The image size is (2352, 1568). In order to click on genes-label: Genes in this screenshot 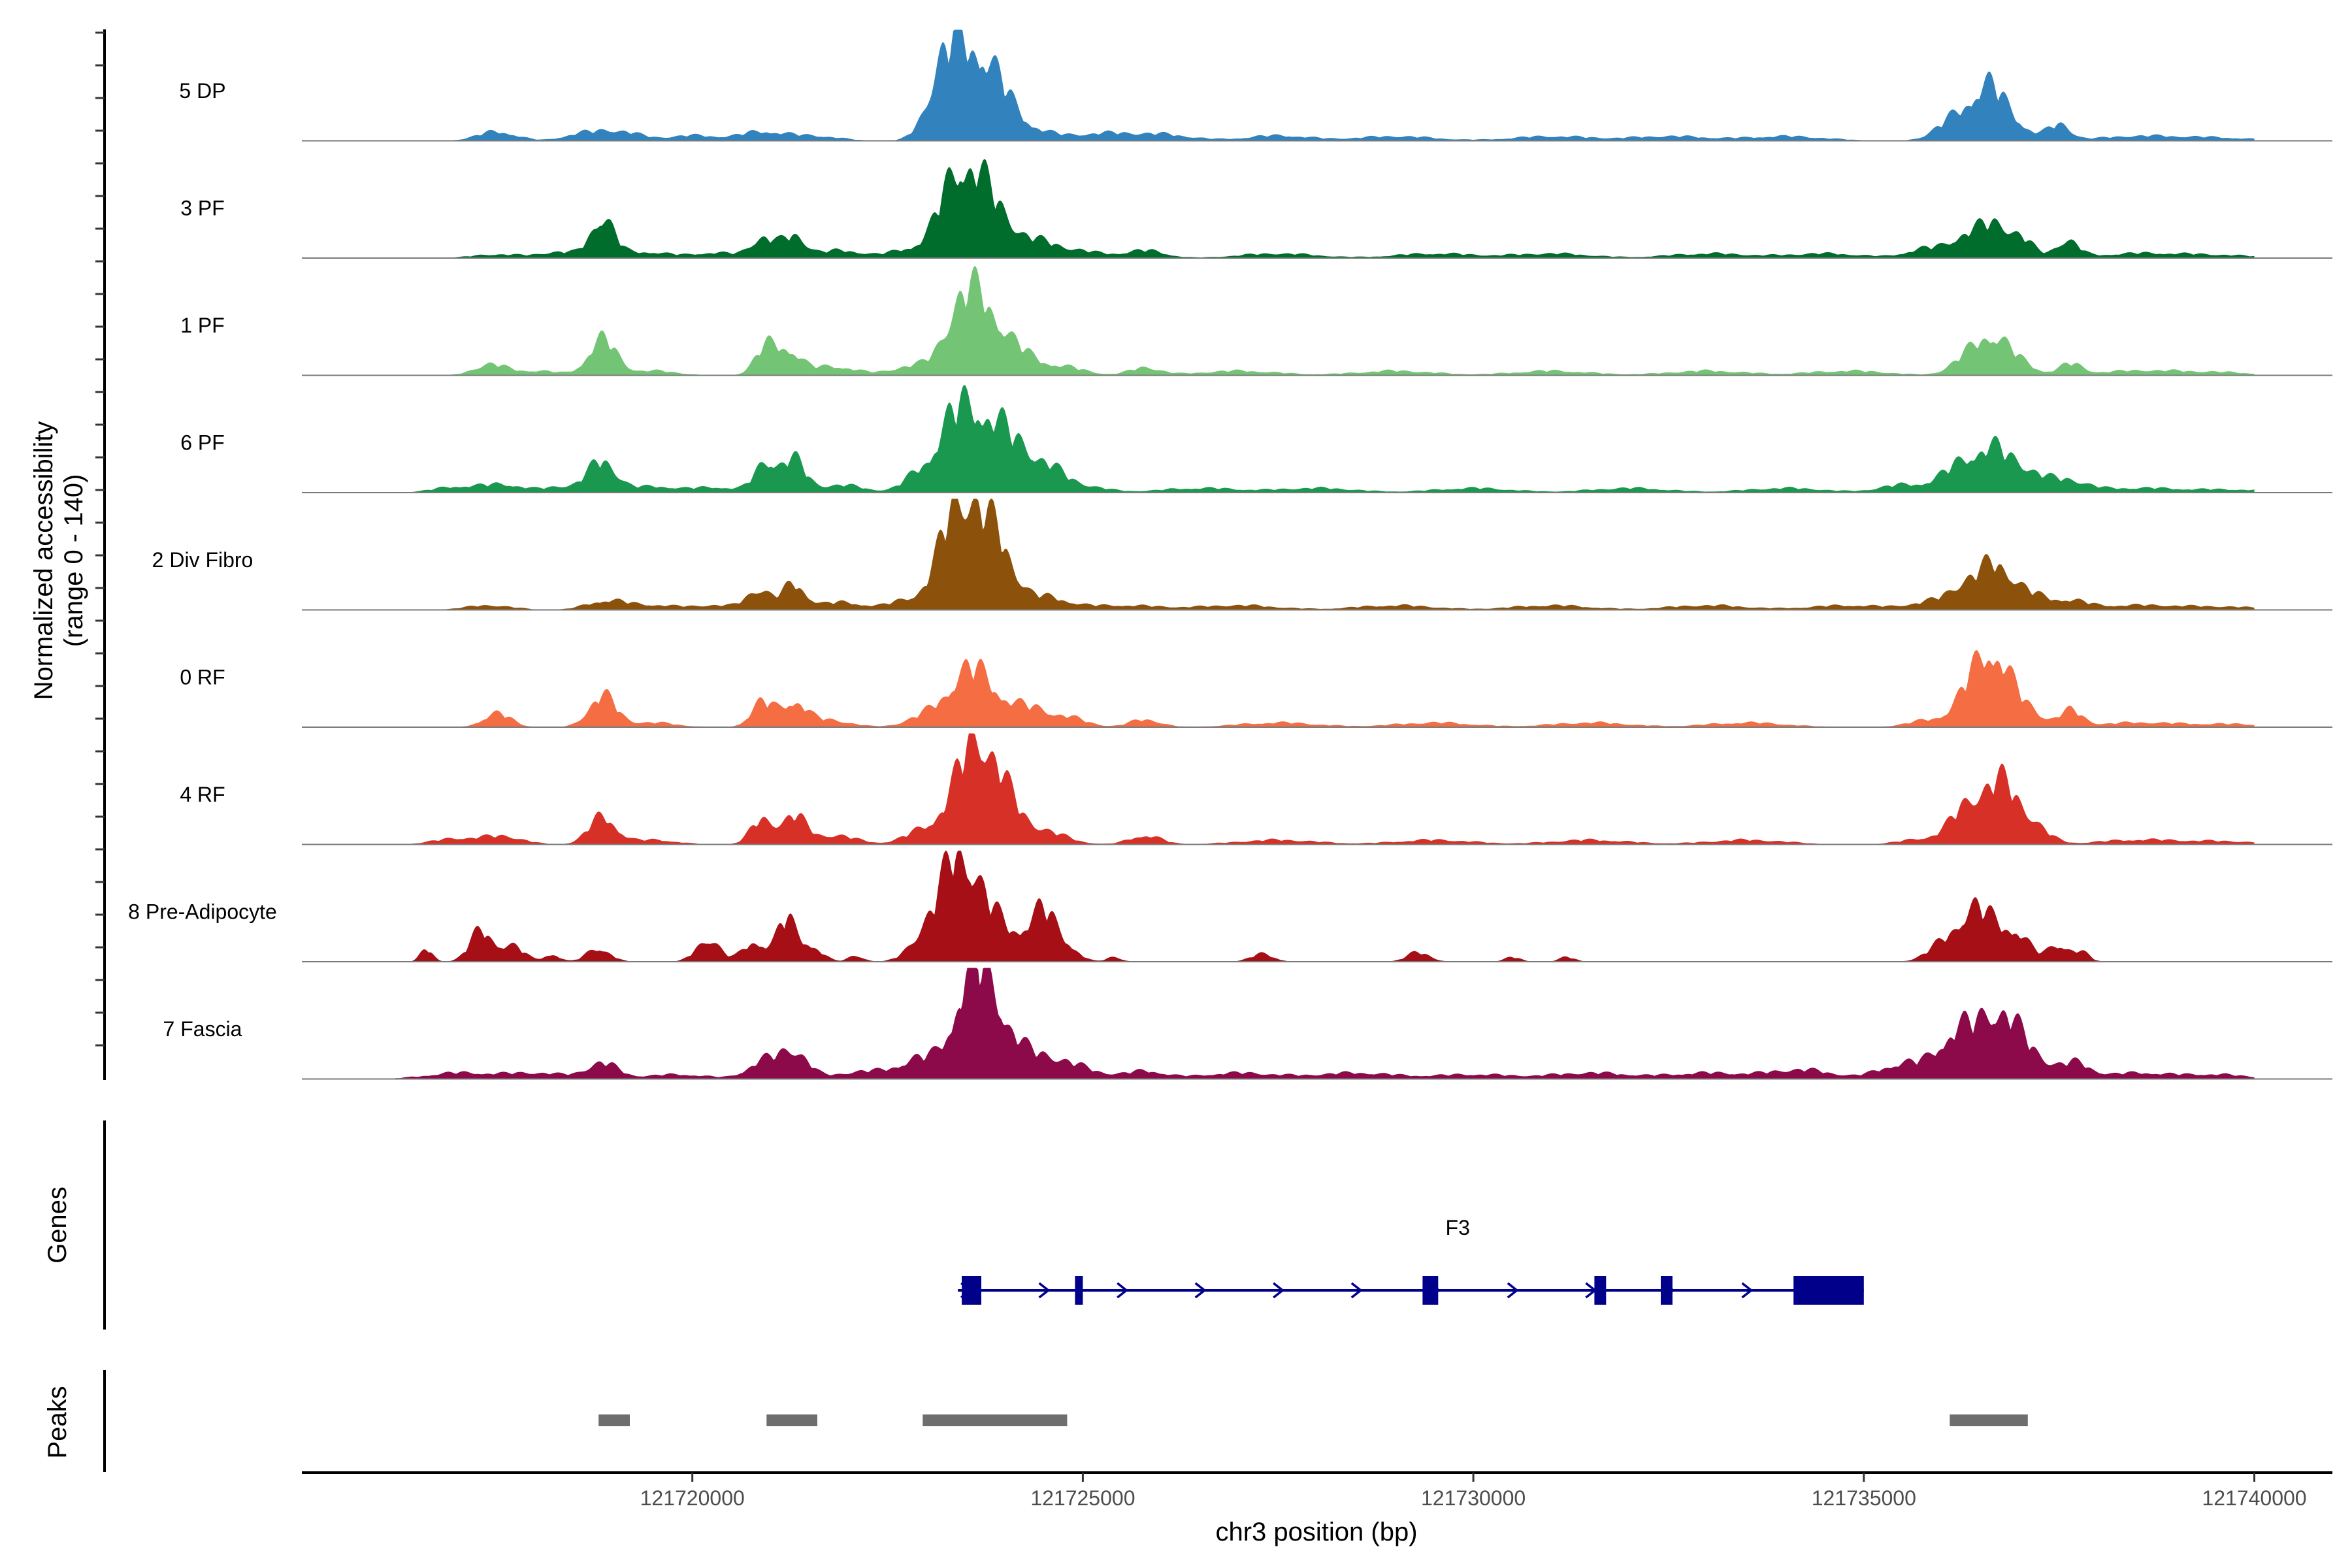, I will do `click(57, 1225)`.